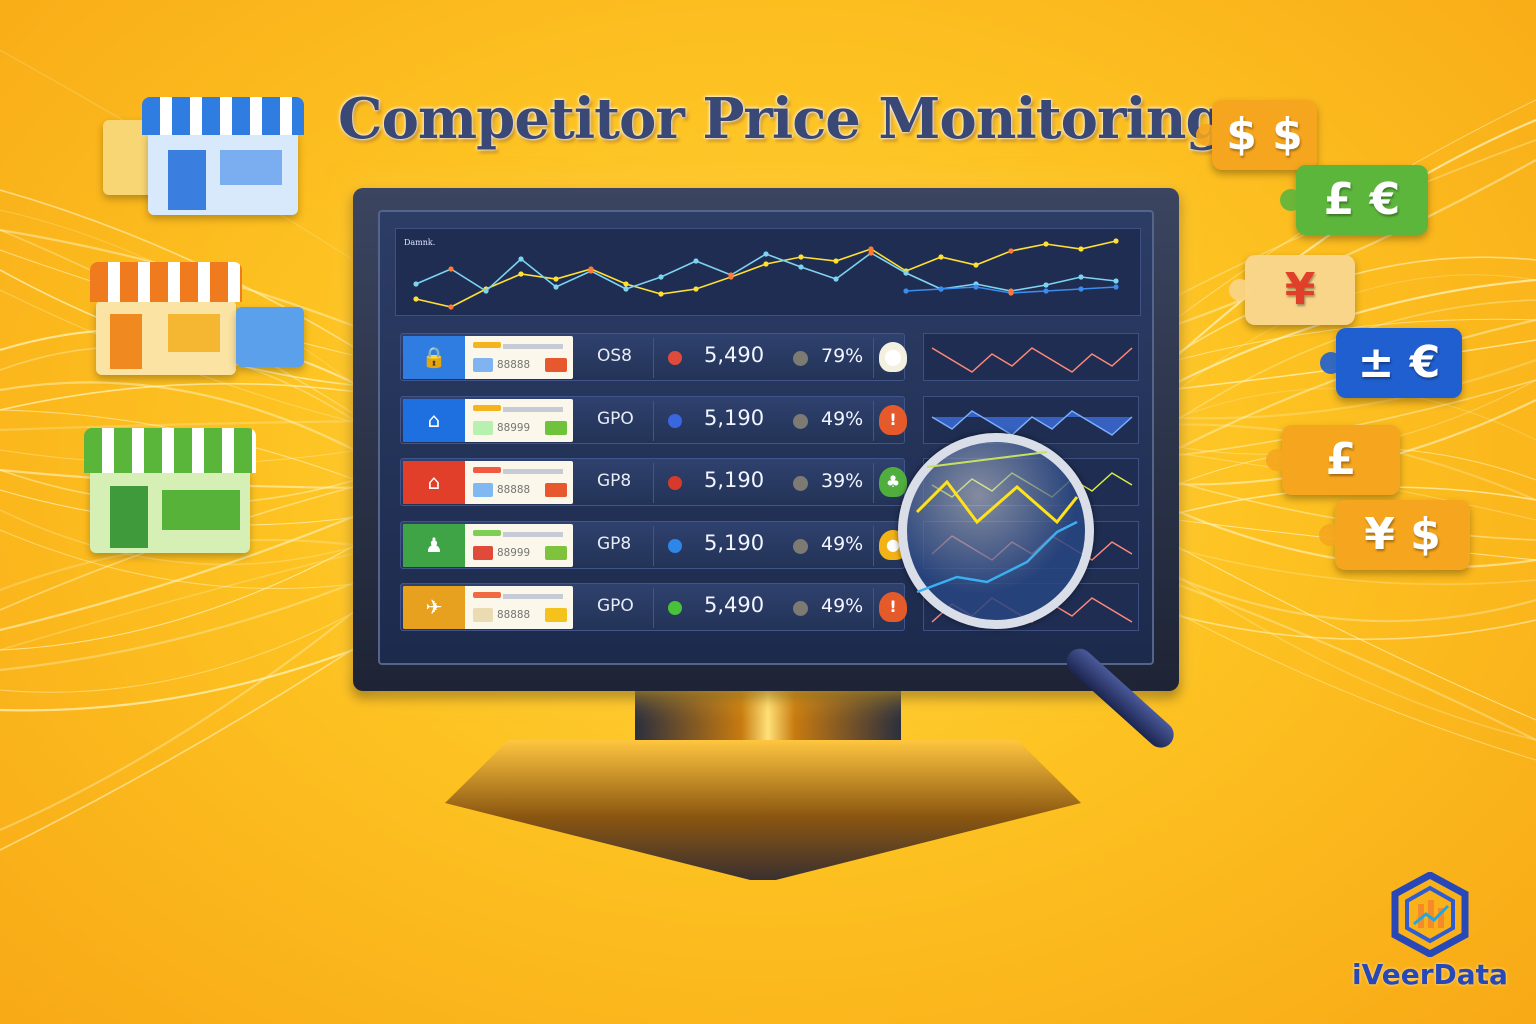  I want to click on leaf-icon: ♣, so click(893, 482).